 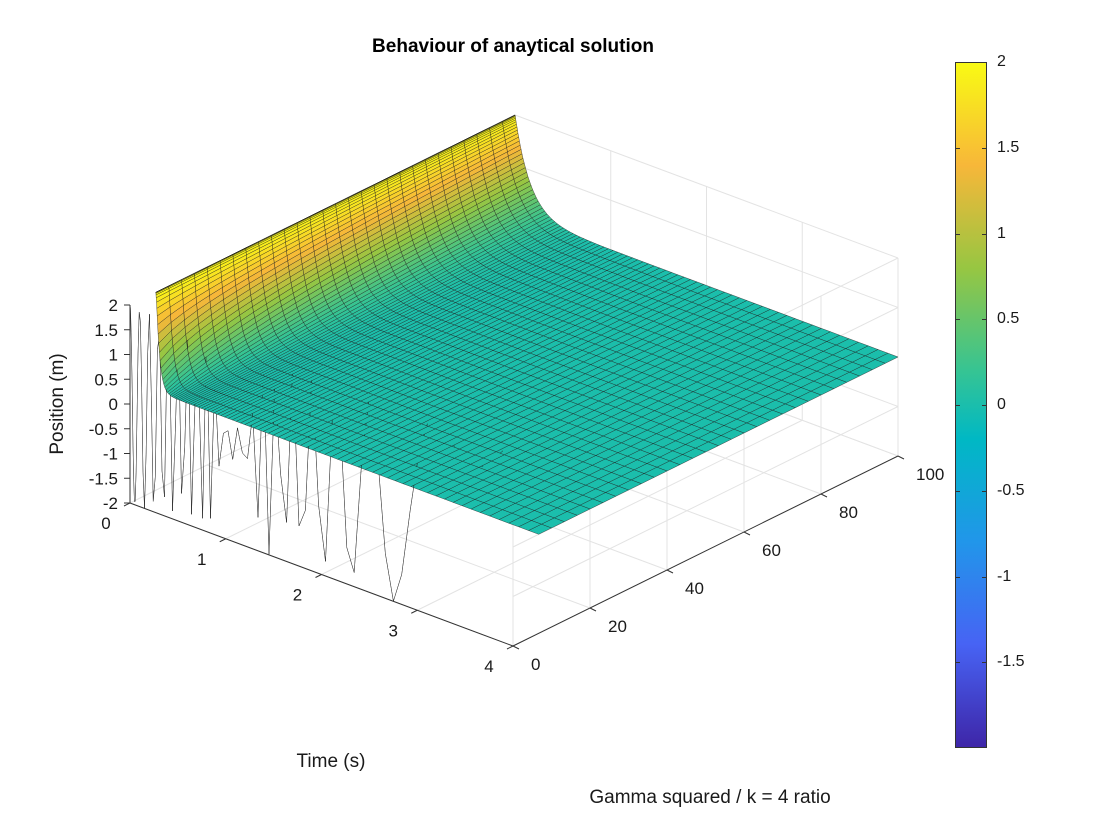 What do you see at coordinates (771, 550) in the screenshot?
I see `y-tick-label: 60` at bounding box center [771, 550].